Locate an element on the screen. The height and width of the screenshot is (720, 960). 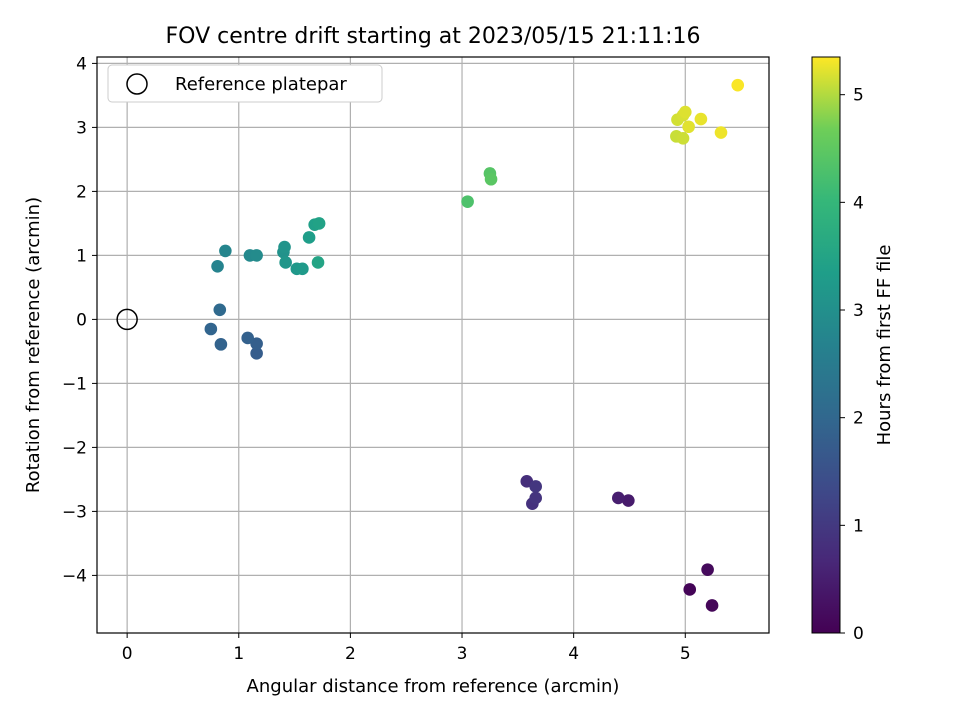
reference-platepar-marker is located at coordinates (127, 319).